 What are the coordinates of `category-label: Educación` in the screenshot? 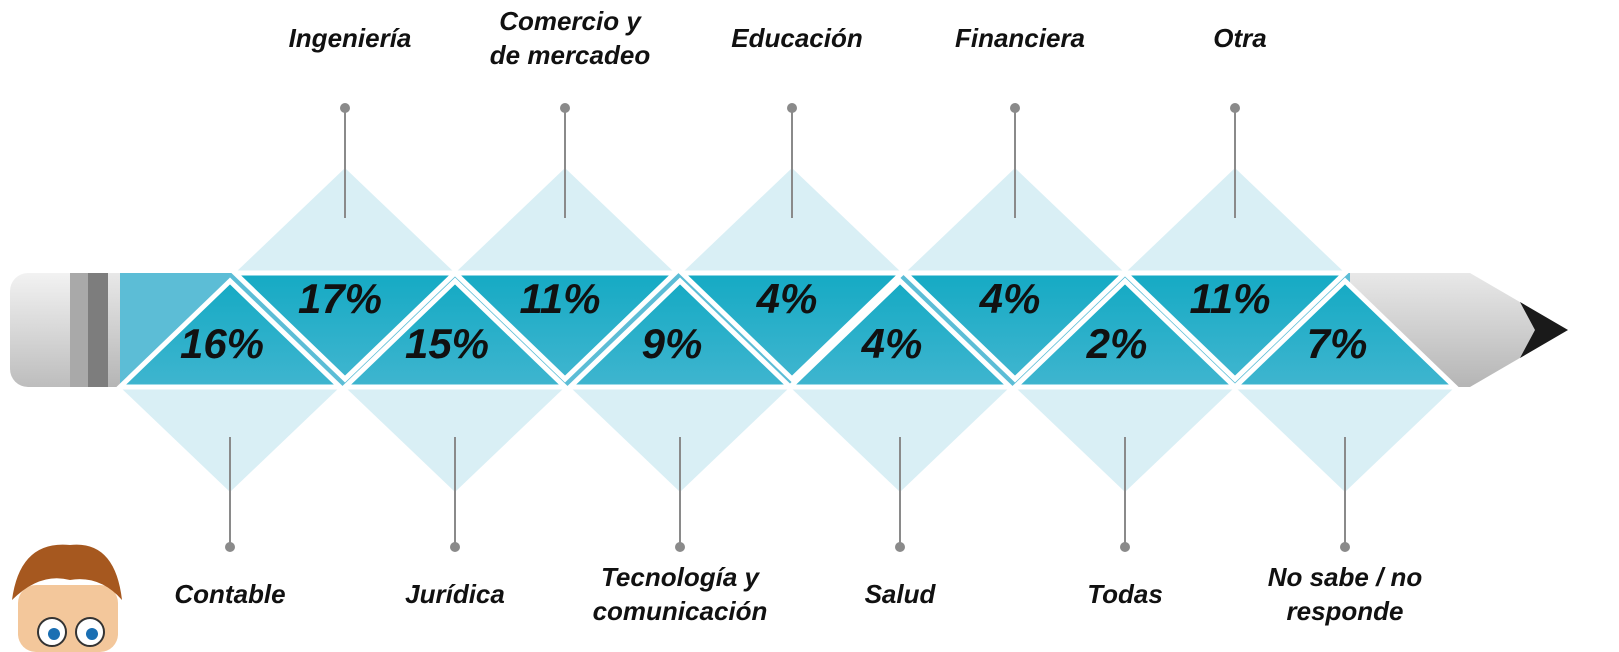 It's located at (796, 38).